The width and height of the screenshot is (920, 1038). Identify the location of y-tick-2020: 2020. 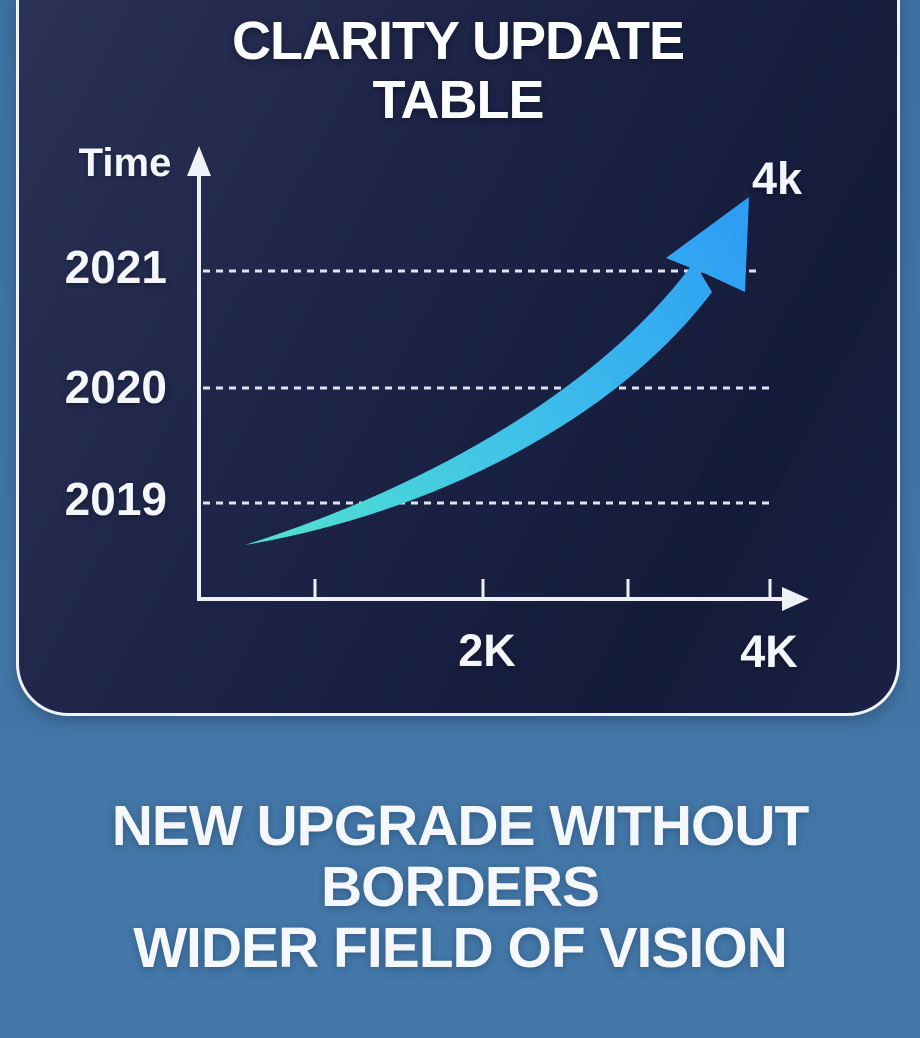
(115, 387).